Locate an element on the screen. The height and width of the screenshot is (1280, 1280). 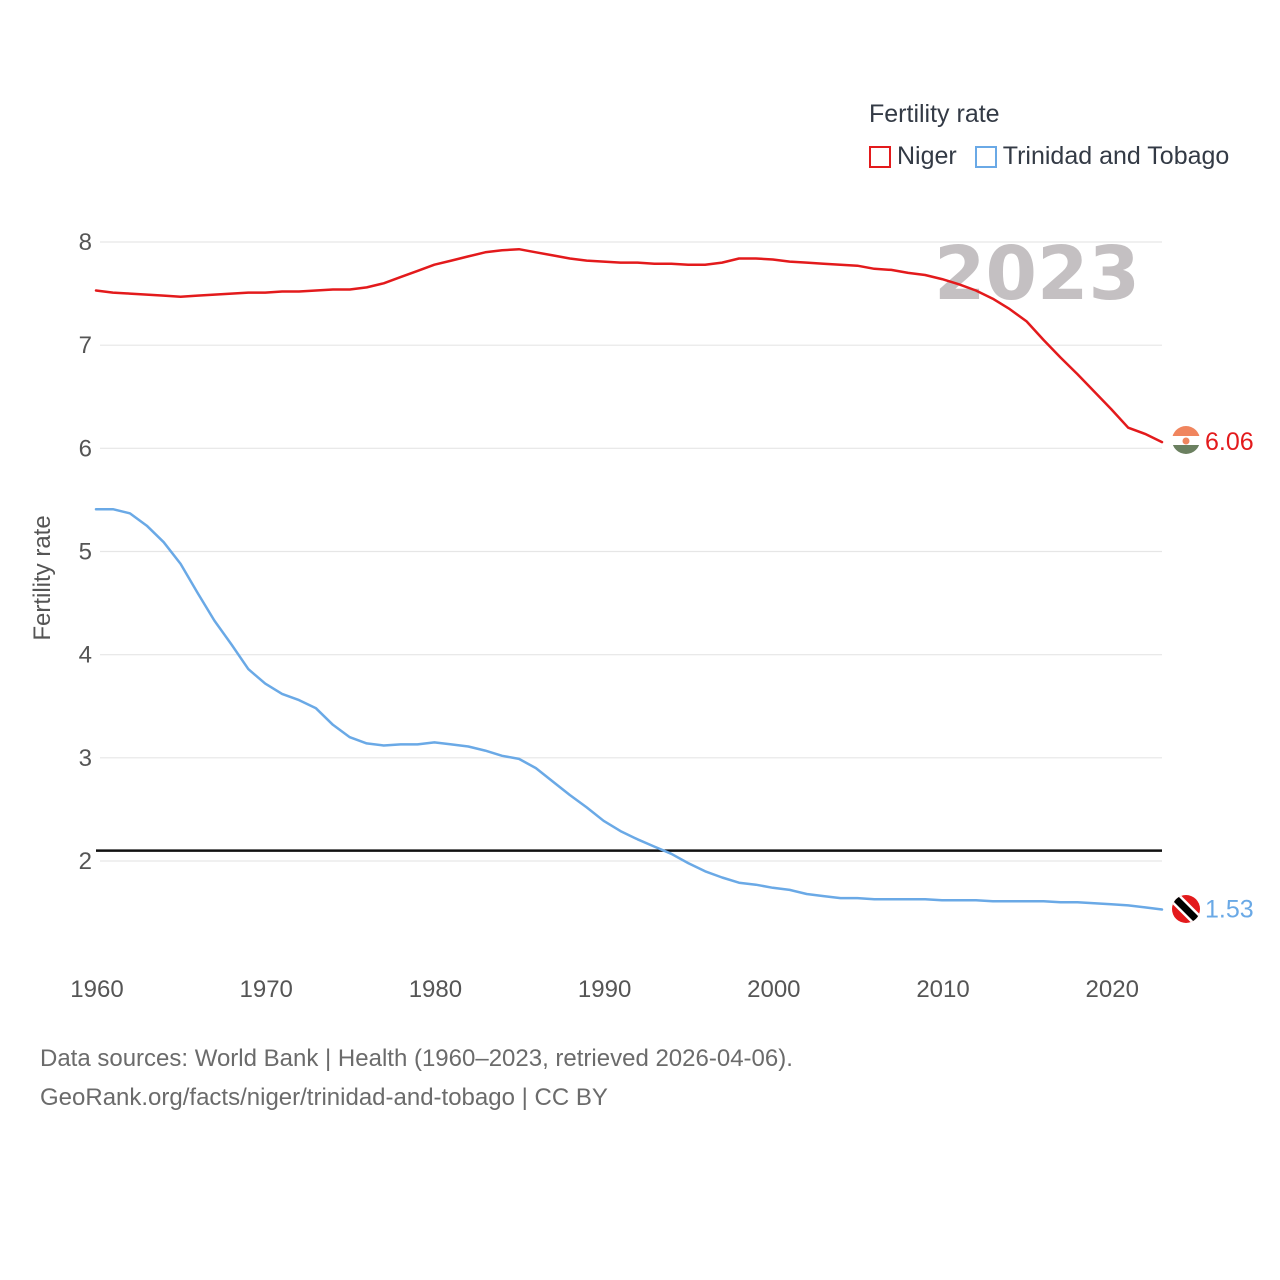
y-tick-label: 4 is located at coordinates (85, 655).